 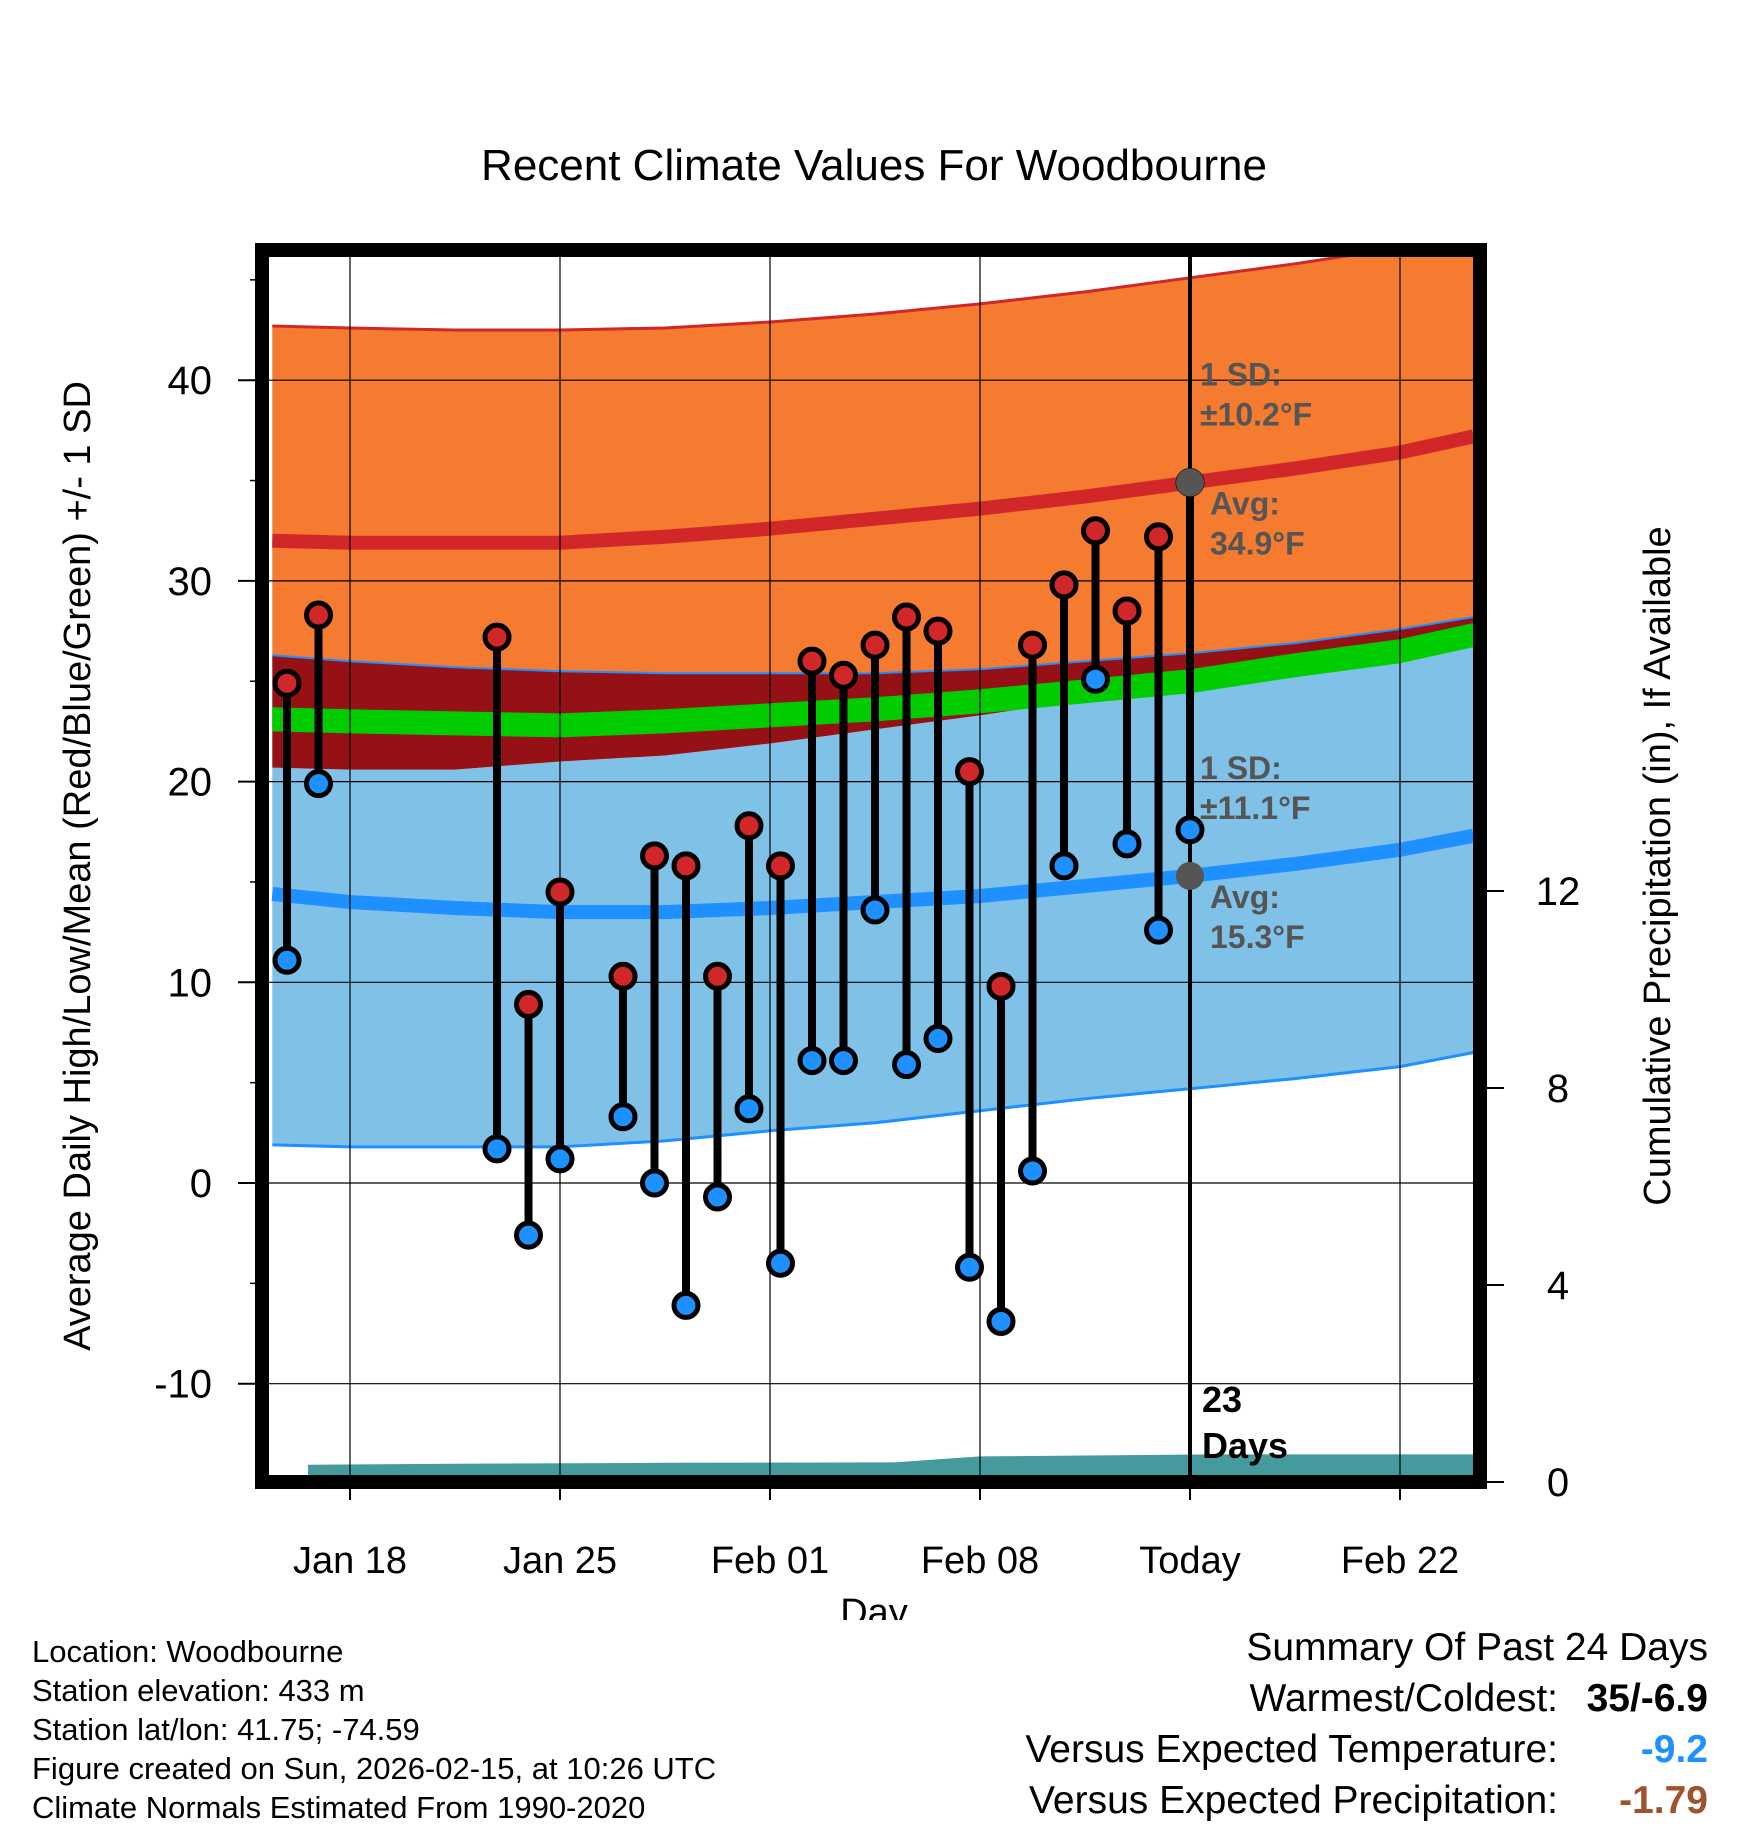 I want to click on y-tick-label: 10, so click(x=190, y=983).